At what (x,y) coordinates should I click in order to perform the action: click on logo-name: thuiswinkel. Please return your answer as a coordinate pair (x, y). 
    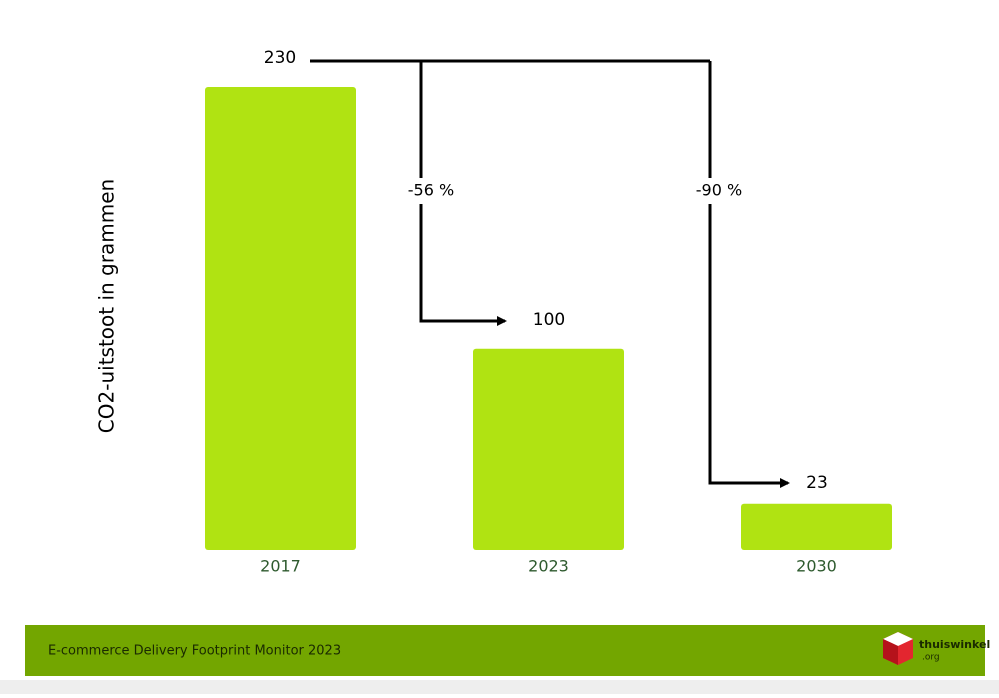
    Looking at the image, I should click on (954, 644).